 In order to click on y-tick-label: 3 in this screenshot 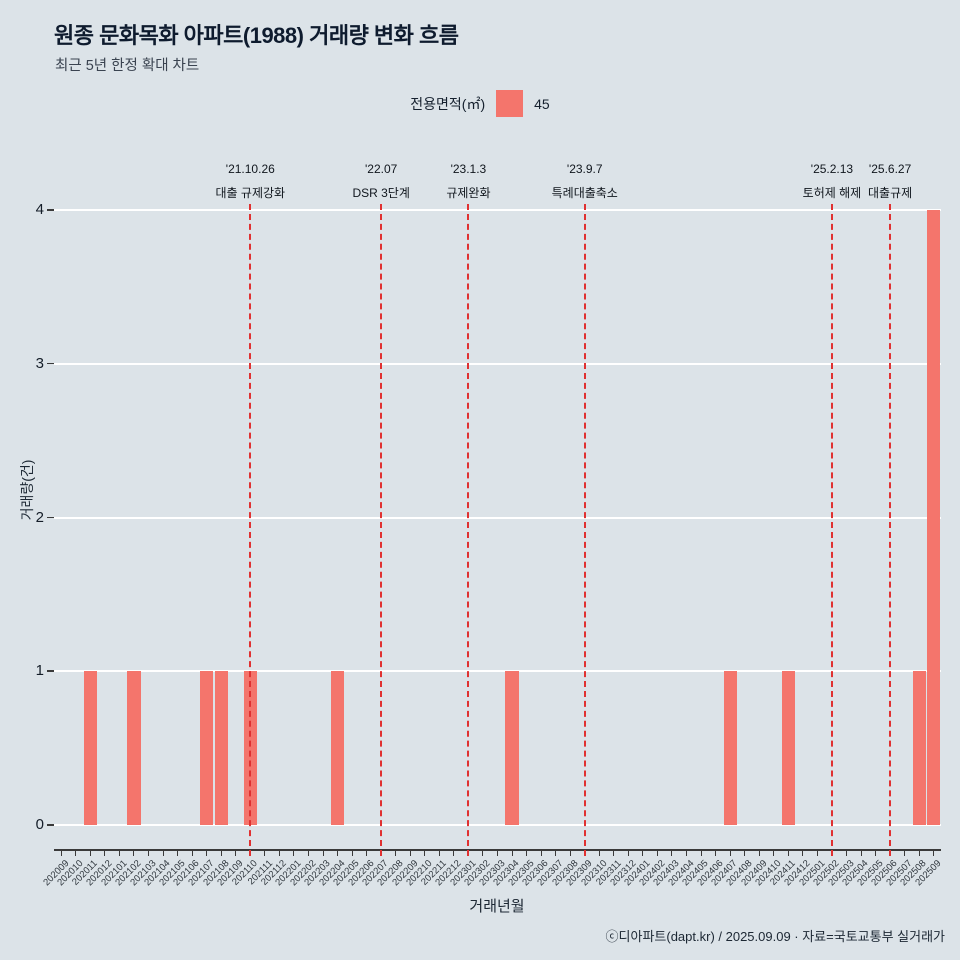, I will do `click(39, 363)`.